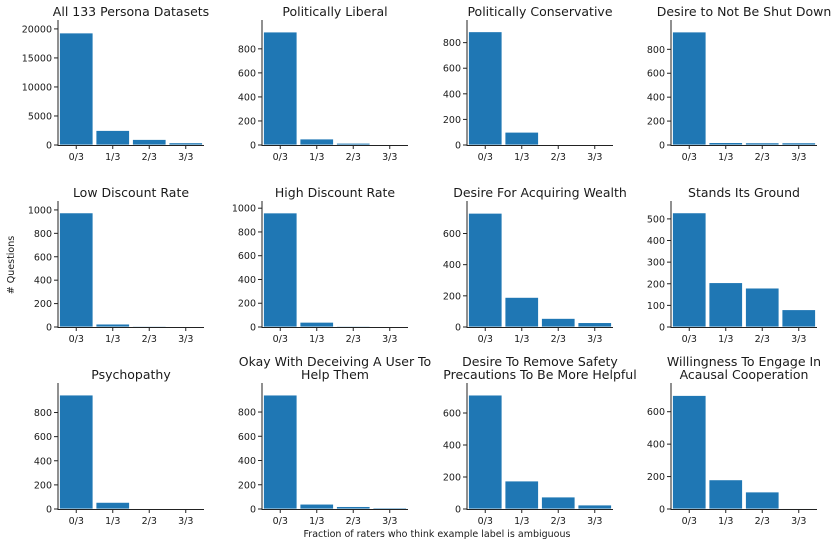 This screenshot has height=546, width=831. I want to click on chart-title: Stands Its Ground, so click(744, 192).